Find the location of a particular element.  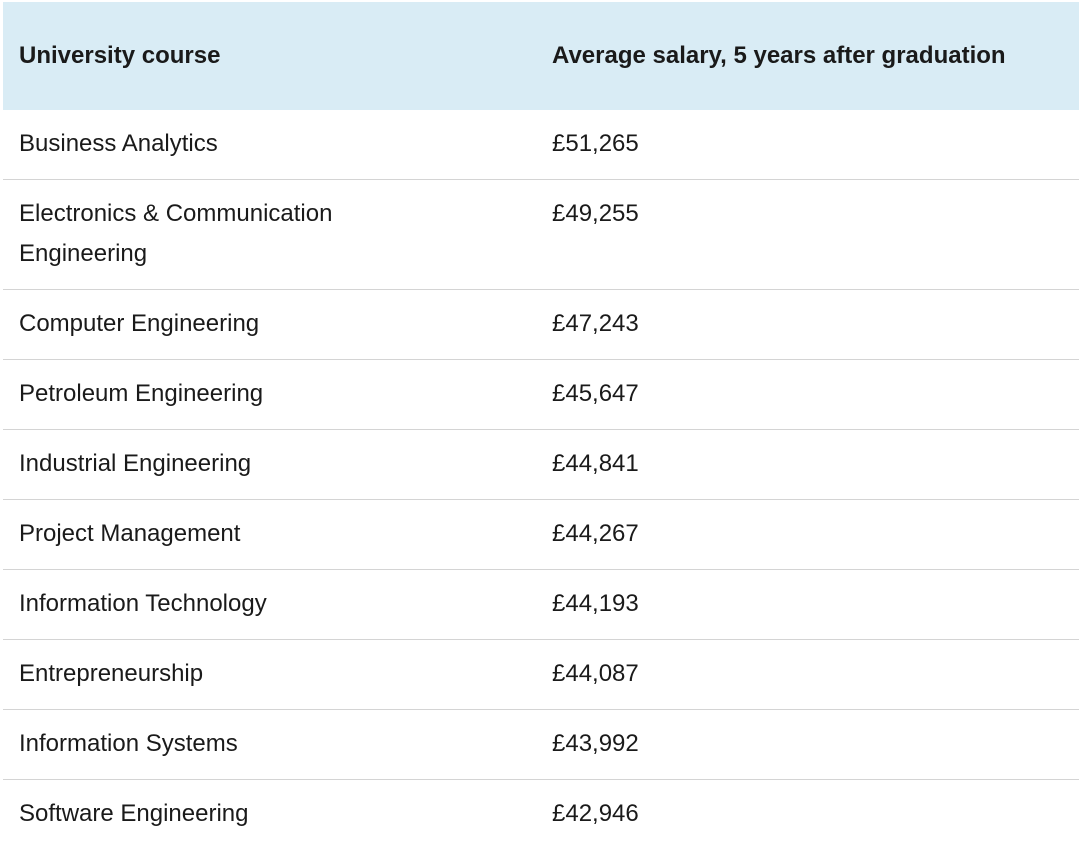

salary-cell: £45,647 is located at coordinates (806, 394).